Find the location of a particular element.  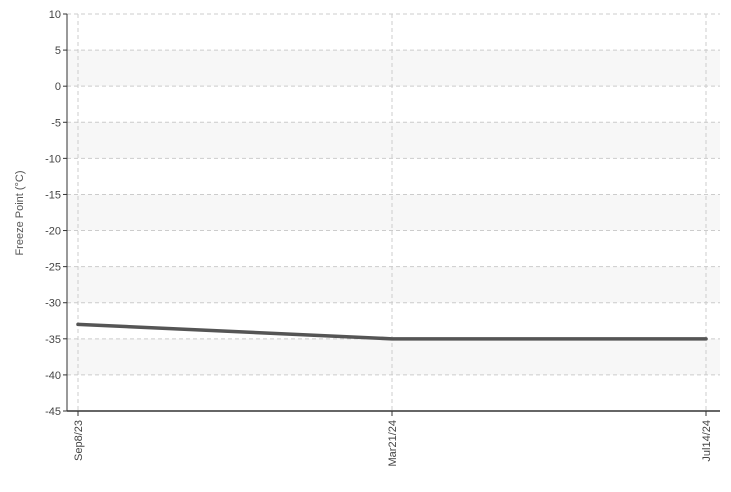

x-tick-label: Mar21/24 is located at coordinates (393, 443).